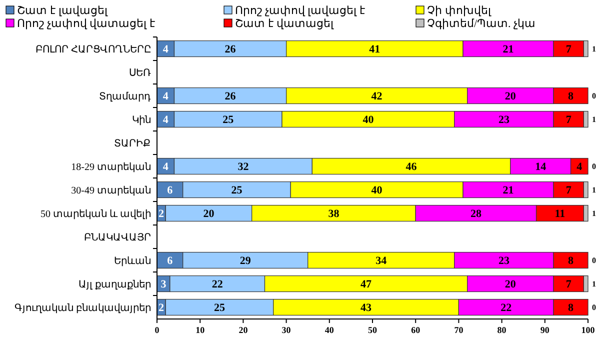 Image resolution: width=606 pixels, height=350 pixels. Describe the element at coordinates (459, 11) in the screenshot. I see `legend-label: Չի փոխվել` at that location.